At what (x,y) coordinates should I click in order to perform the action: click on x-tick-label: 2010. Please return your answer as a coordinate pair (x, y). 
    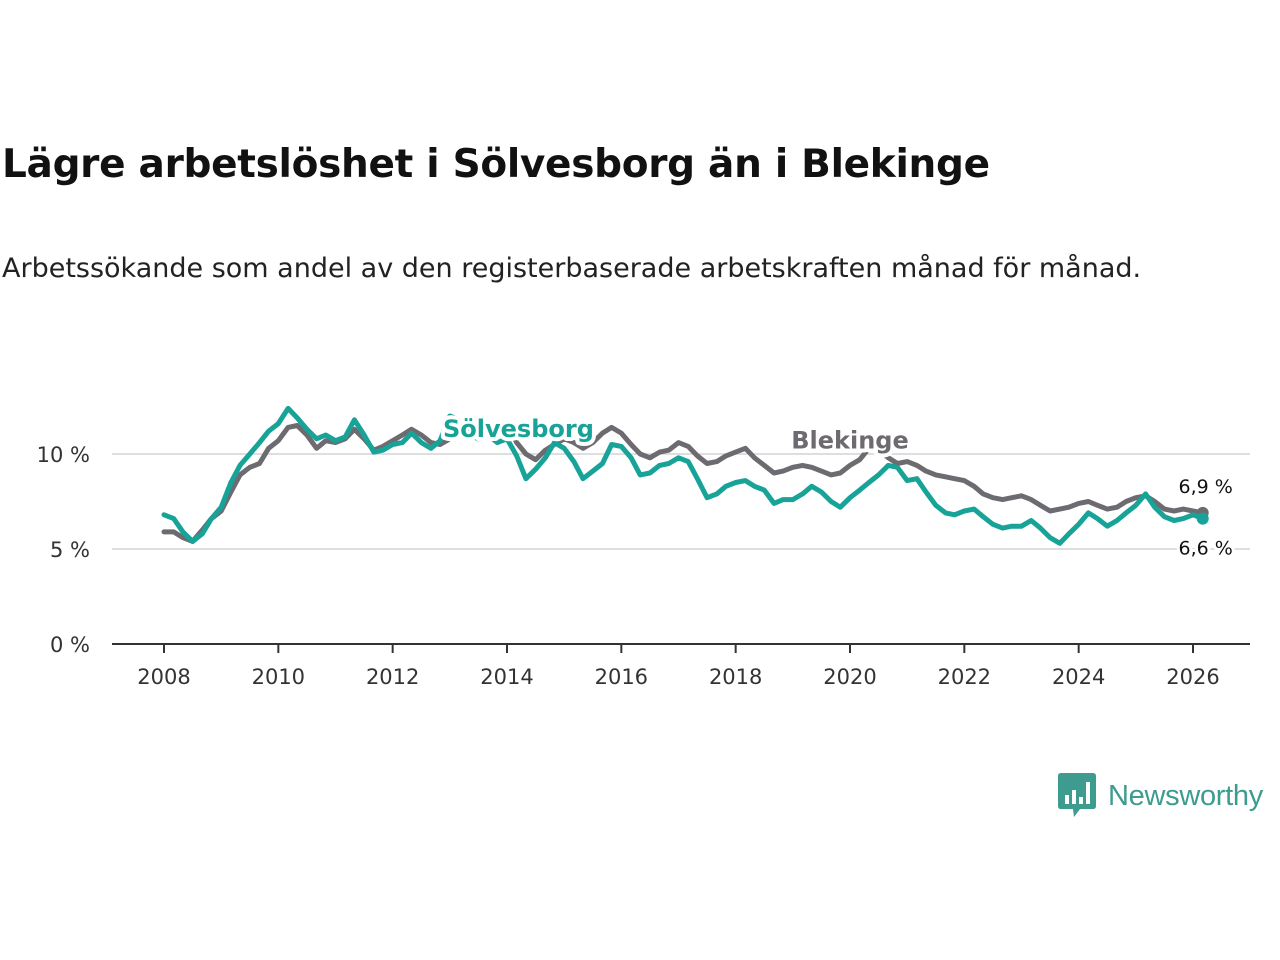
    Looking at the image, I should click on (278, 677).